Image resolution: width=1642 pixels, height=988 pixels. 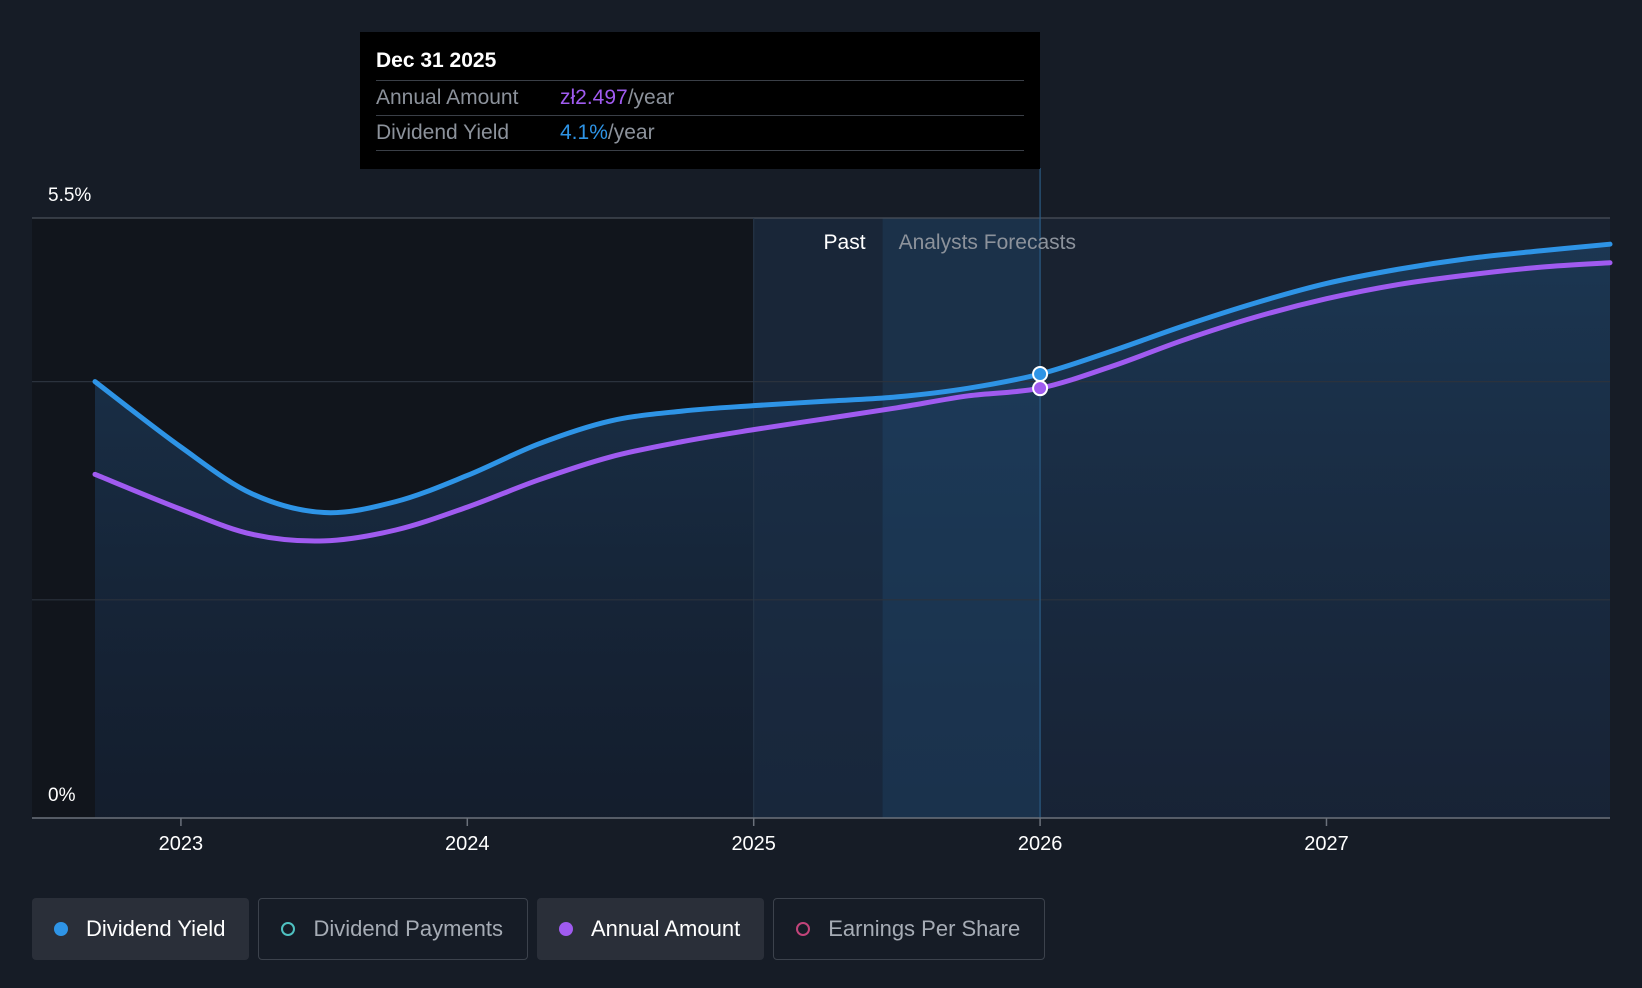 I want to click on legend-dividend-yield: Dividend Yield, so click(x=141, y=929).